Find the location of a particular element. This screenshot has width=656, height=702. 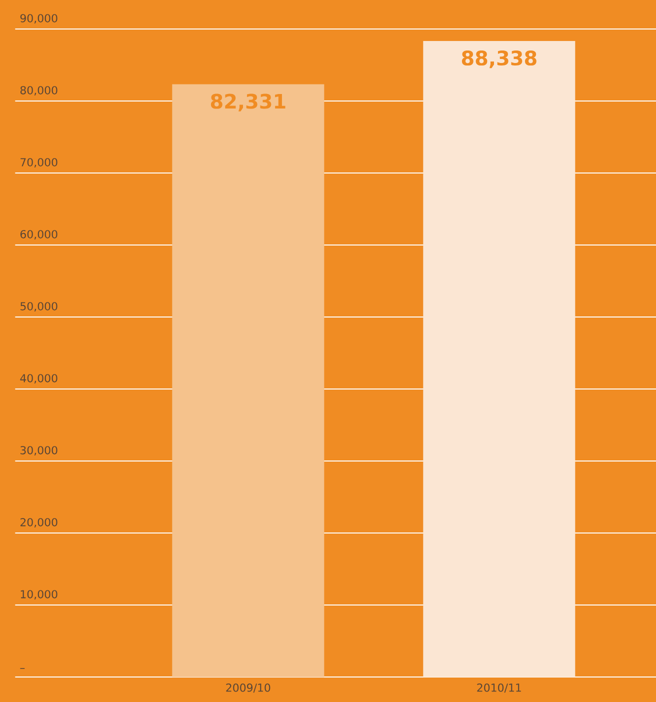

y-tick-label: 50,000 is located at coordinates (39, 307).